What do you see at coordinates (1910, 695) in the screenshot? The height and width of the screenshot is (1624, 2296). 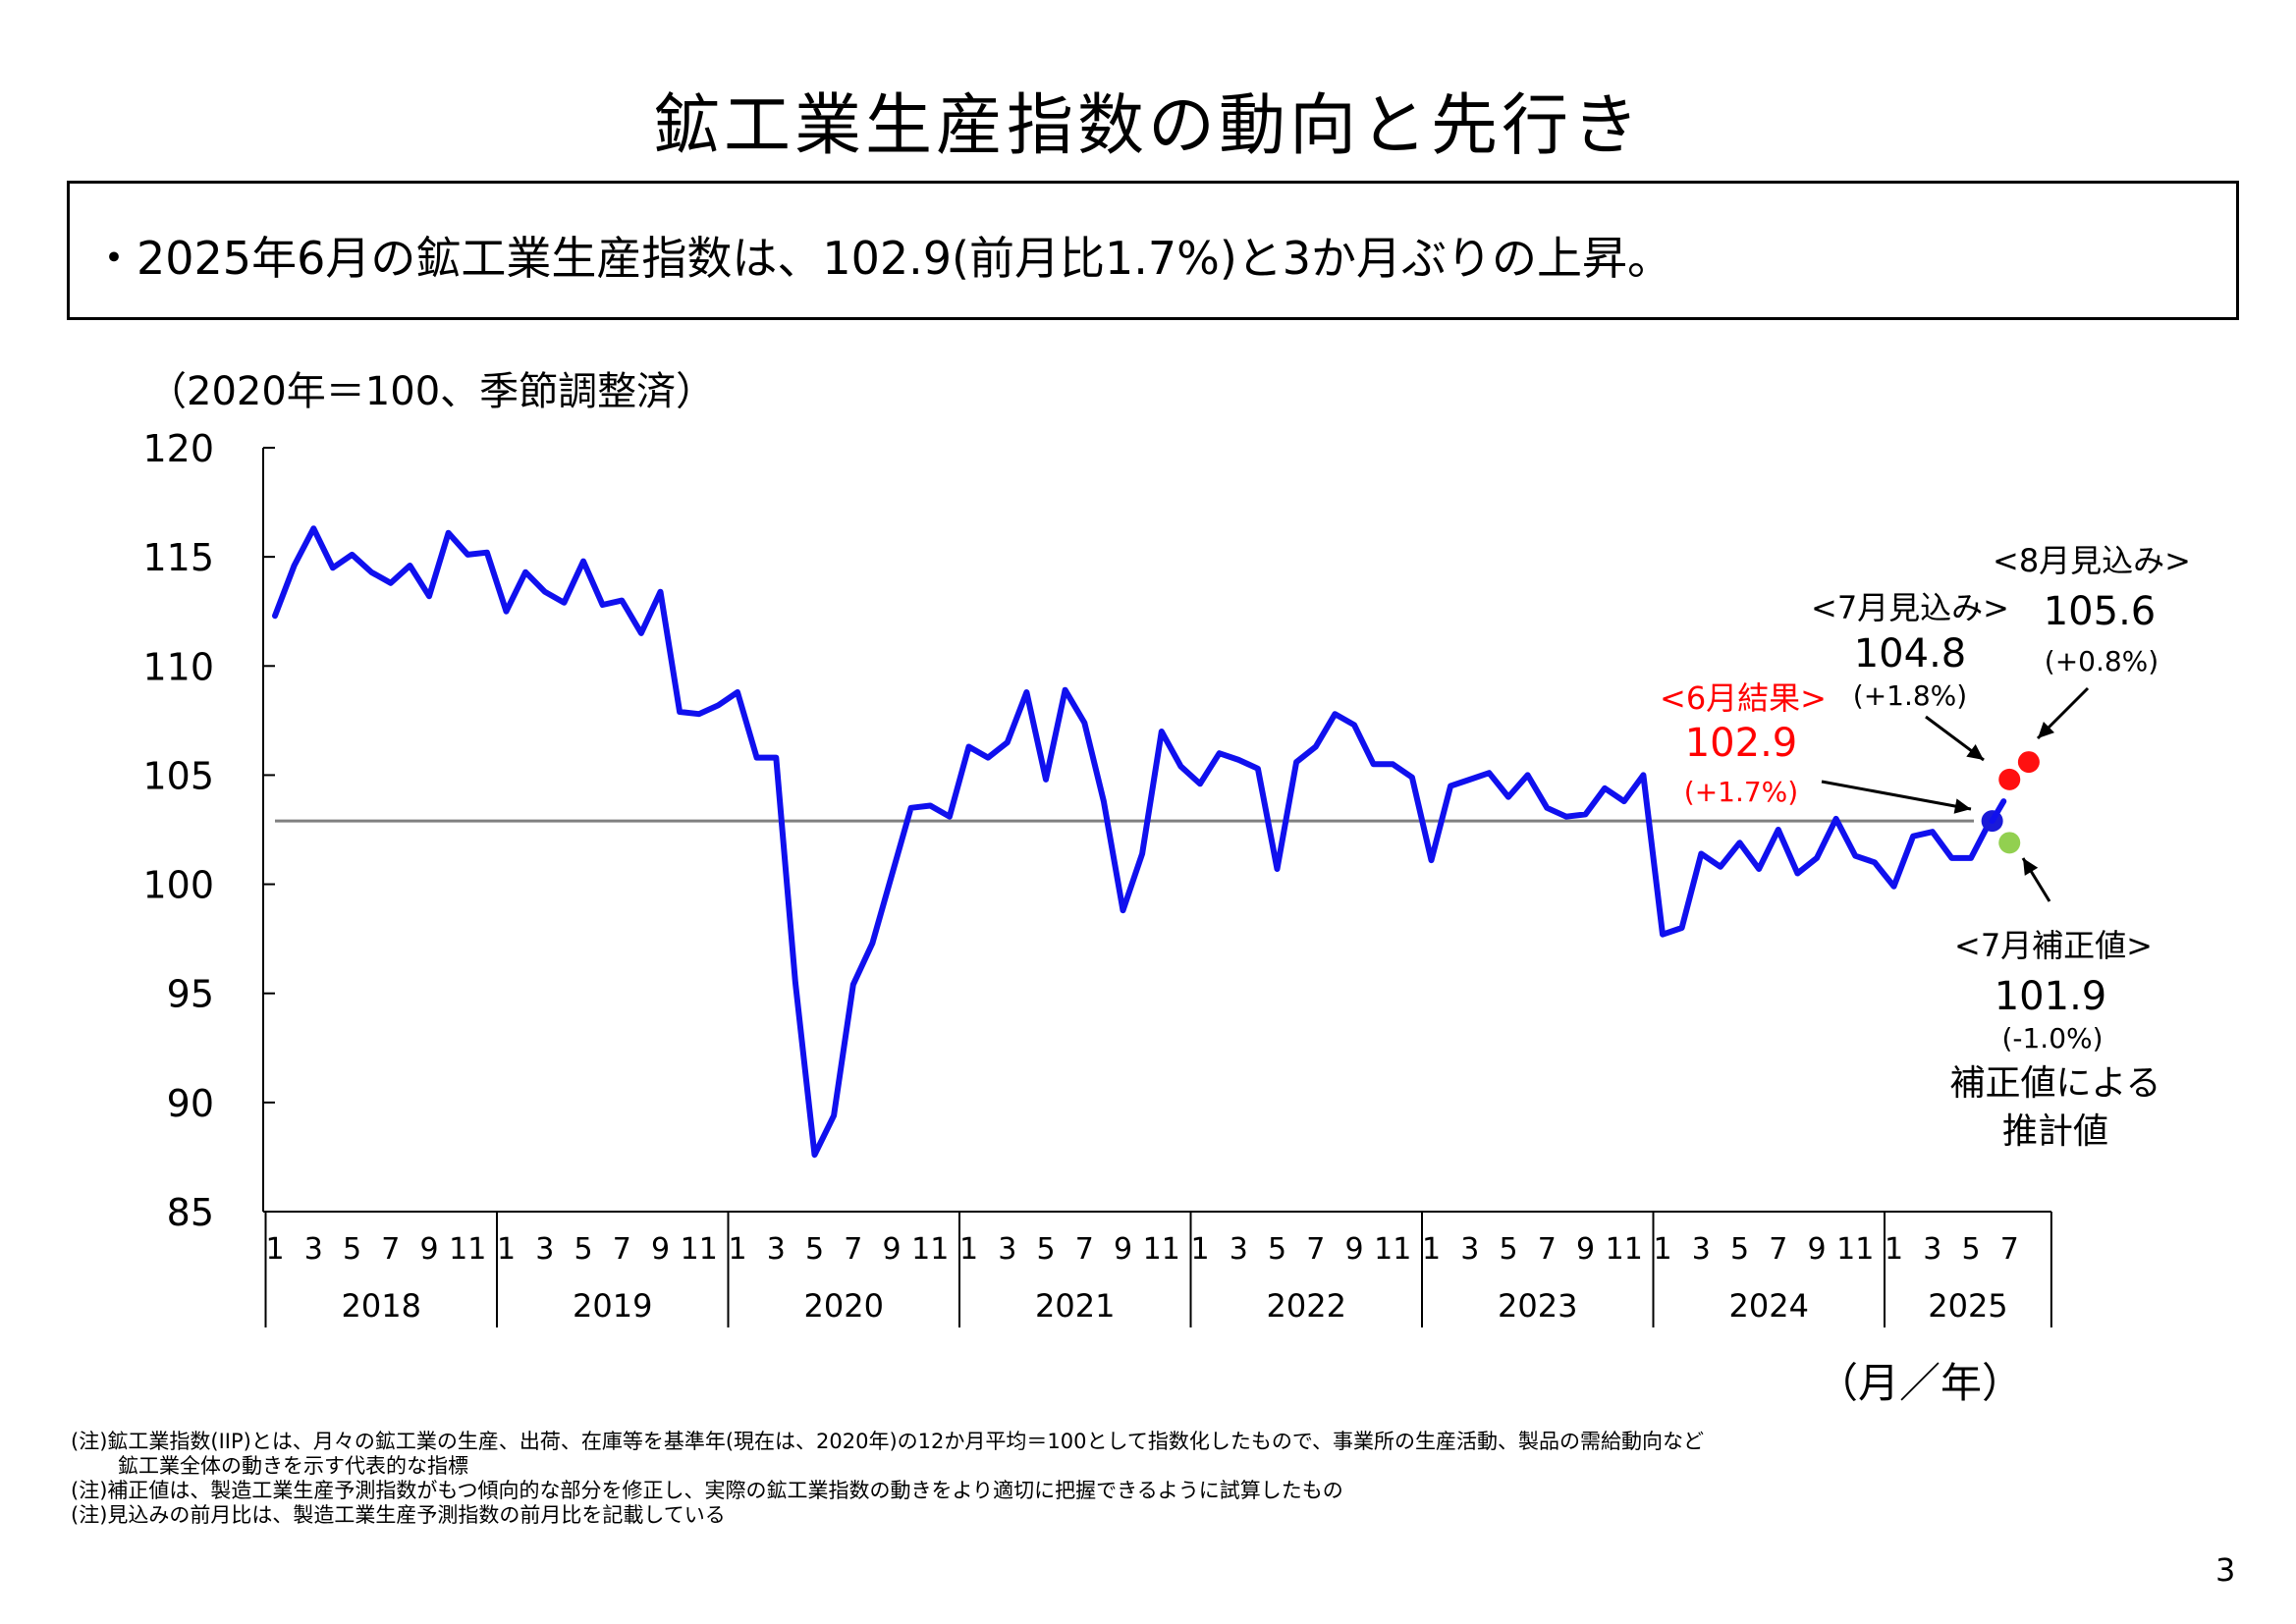 I see `july-forecast-change: (+1.8%)` at bounding box center [1910, 695].